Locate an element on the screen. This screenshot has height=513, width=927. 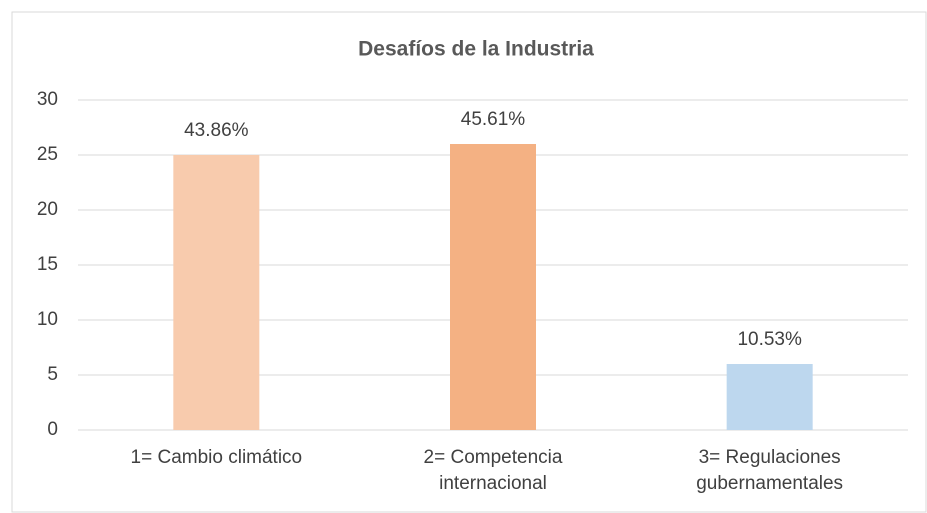
data-label: 43.86% is located at coordinates (216, 130).